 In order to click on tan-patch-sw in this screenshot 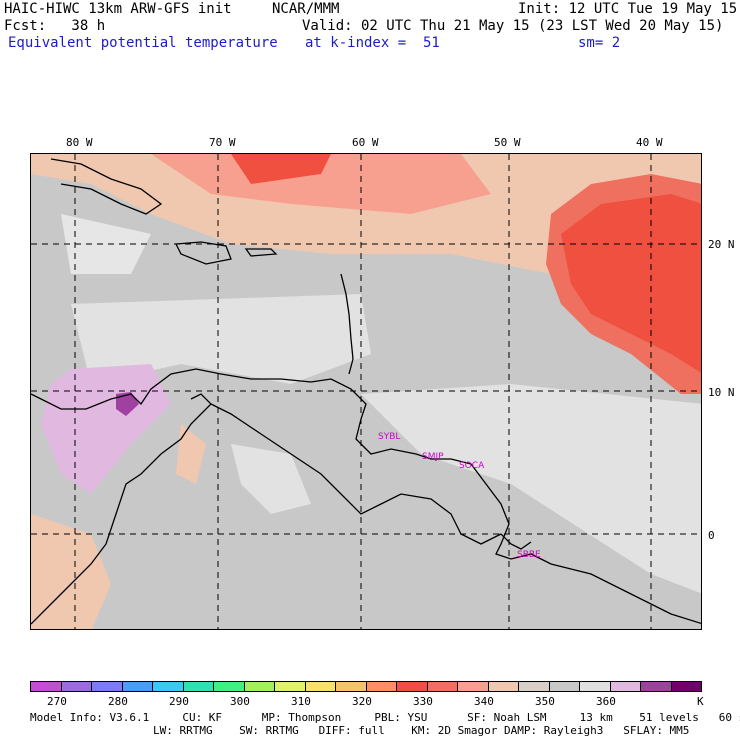, I will do `click(71, 571)`.